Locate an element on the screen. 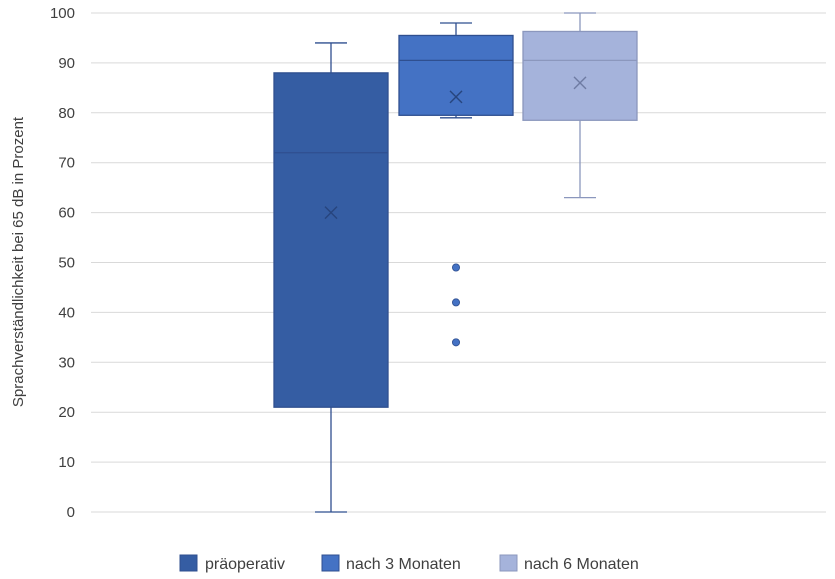 The width and height of the screenshot is (835, 579). y-tick-label-70: 70 is located at coordinates (66, 163).